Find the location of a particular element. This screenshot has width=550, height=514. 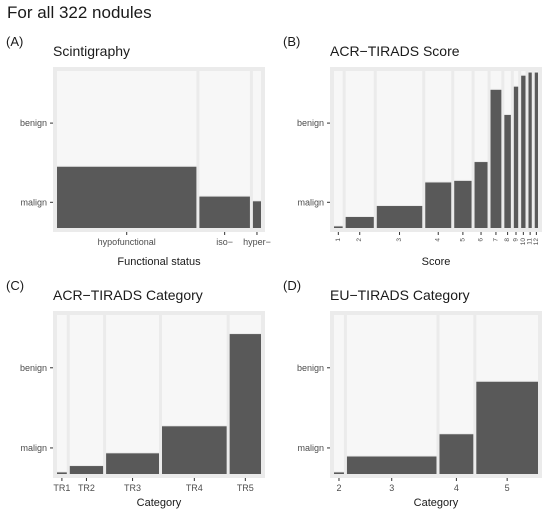

figure-title: For all 322 nodules is located at coordinates (79, 12).